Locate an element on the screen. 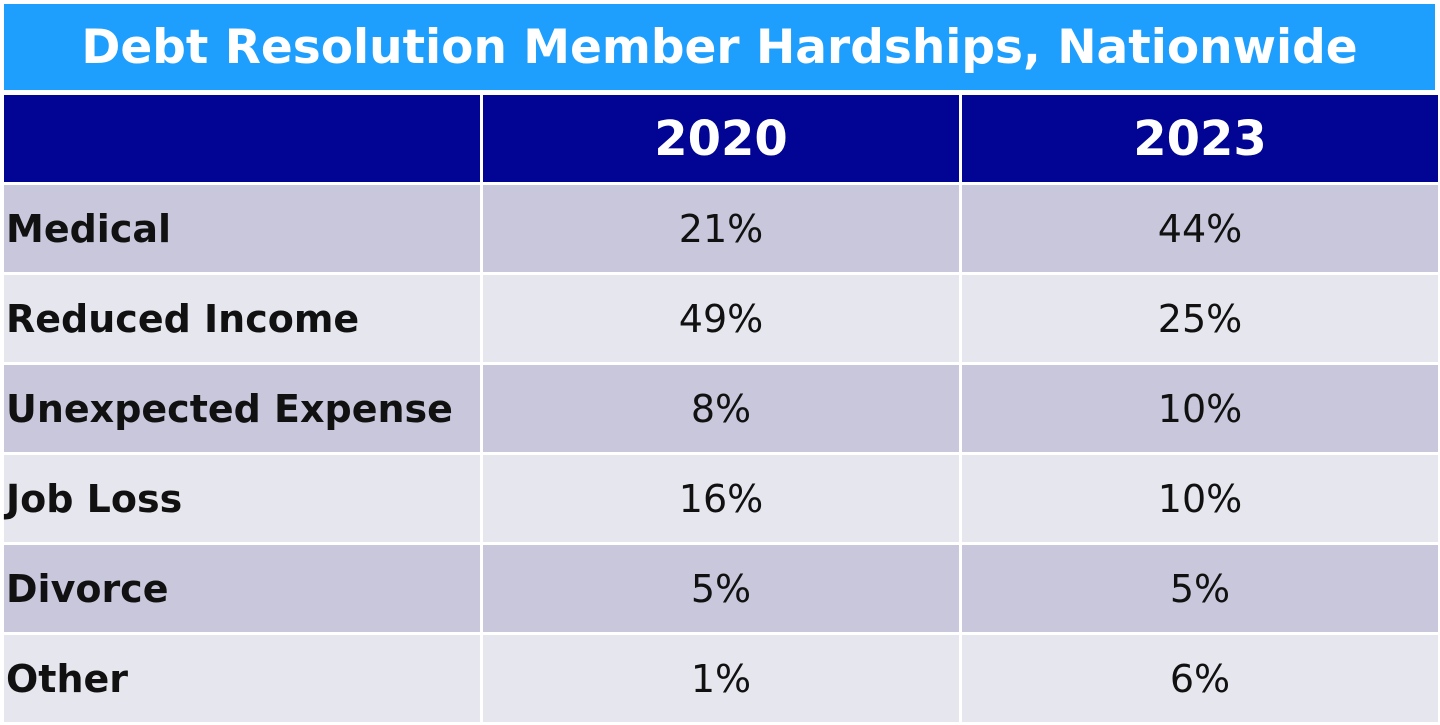 The height and width of the screenshot is (725, 1440). cell-2023: 5% is located at coordinates (1200, 588).